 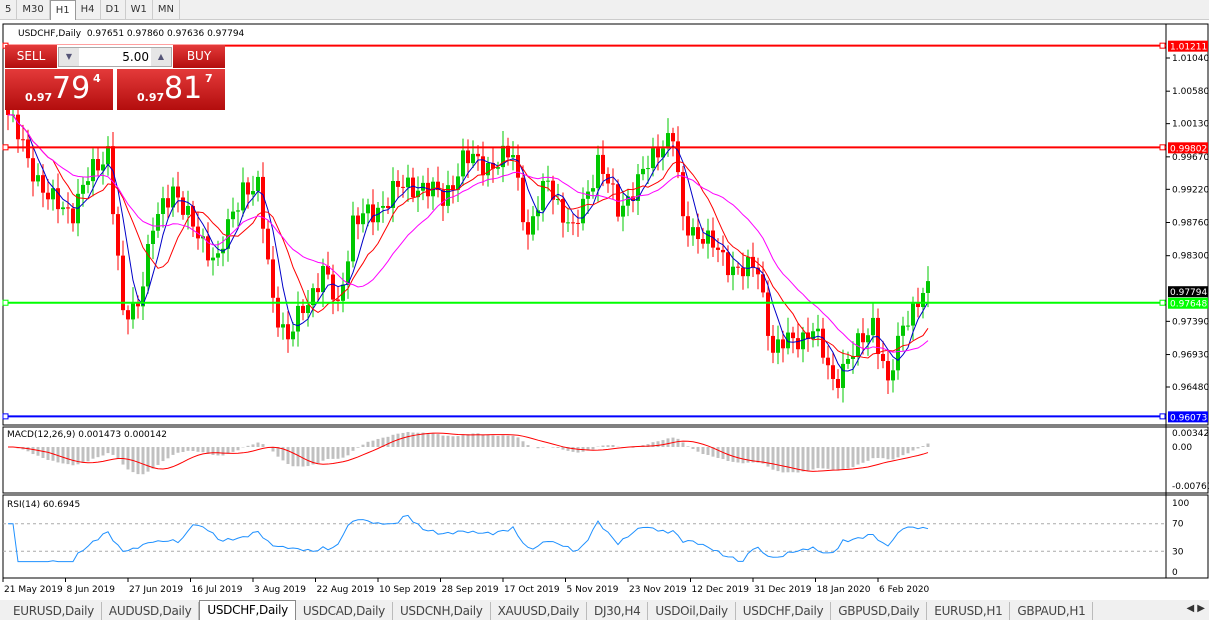 I want to click on rsi-axis-label: 30, so click(x=1178, y=552).